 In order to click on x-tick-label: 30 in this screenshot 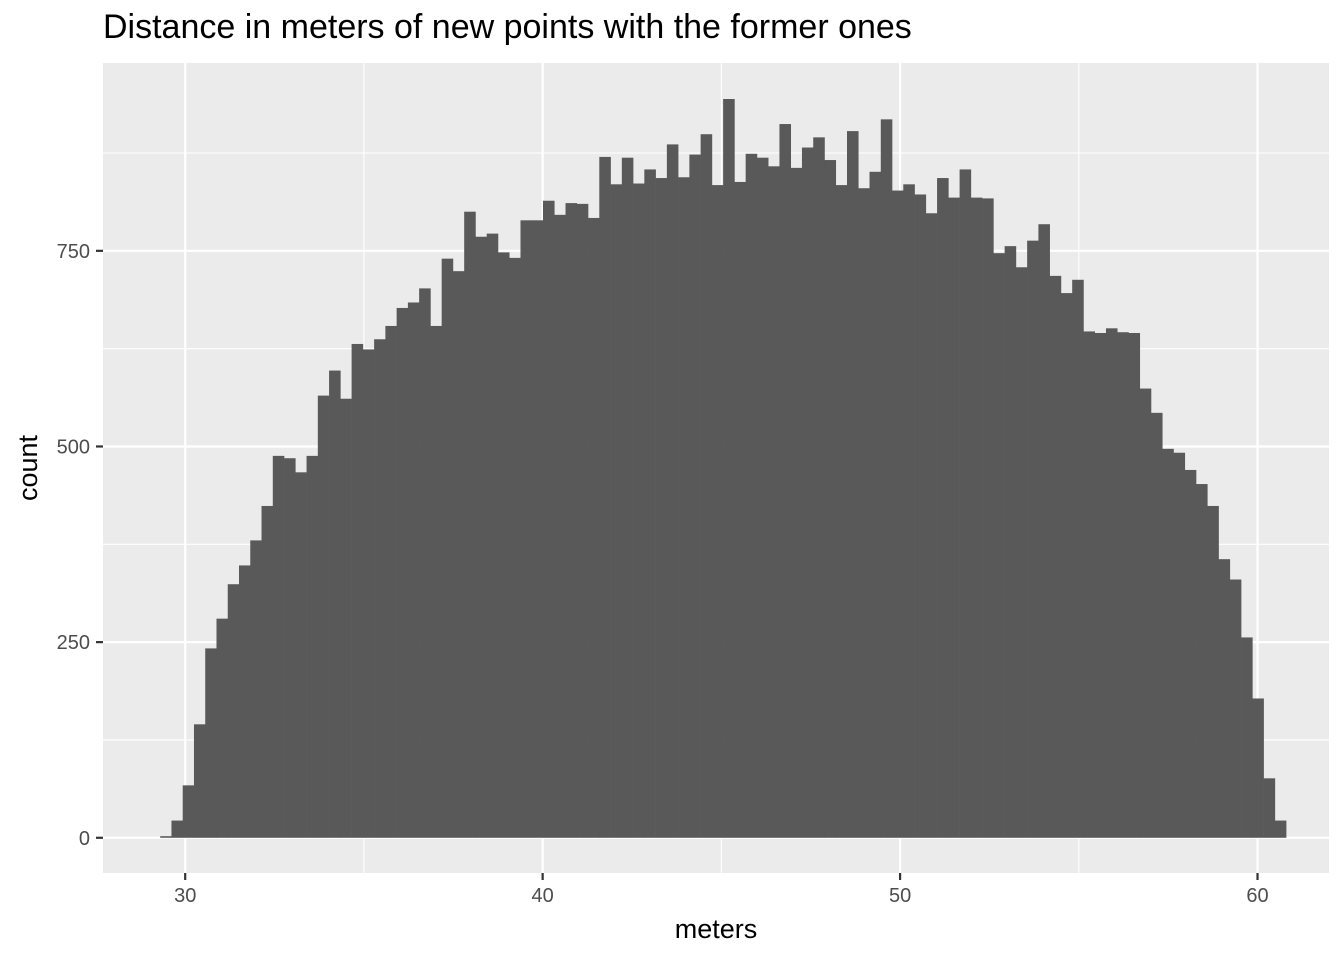, I will do `click(185, 896)`.